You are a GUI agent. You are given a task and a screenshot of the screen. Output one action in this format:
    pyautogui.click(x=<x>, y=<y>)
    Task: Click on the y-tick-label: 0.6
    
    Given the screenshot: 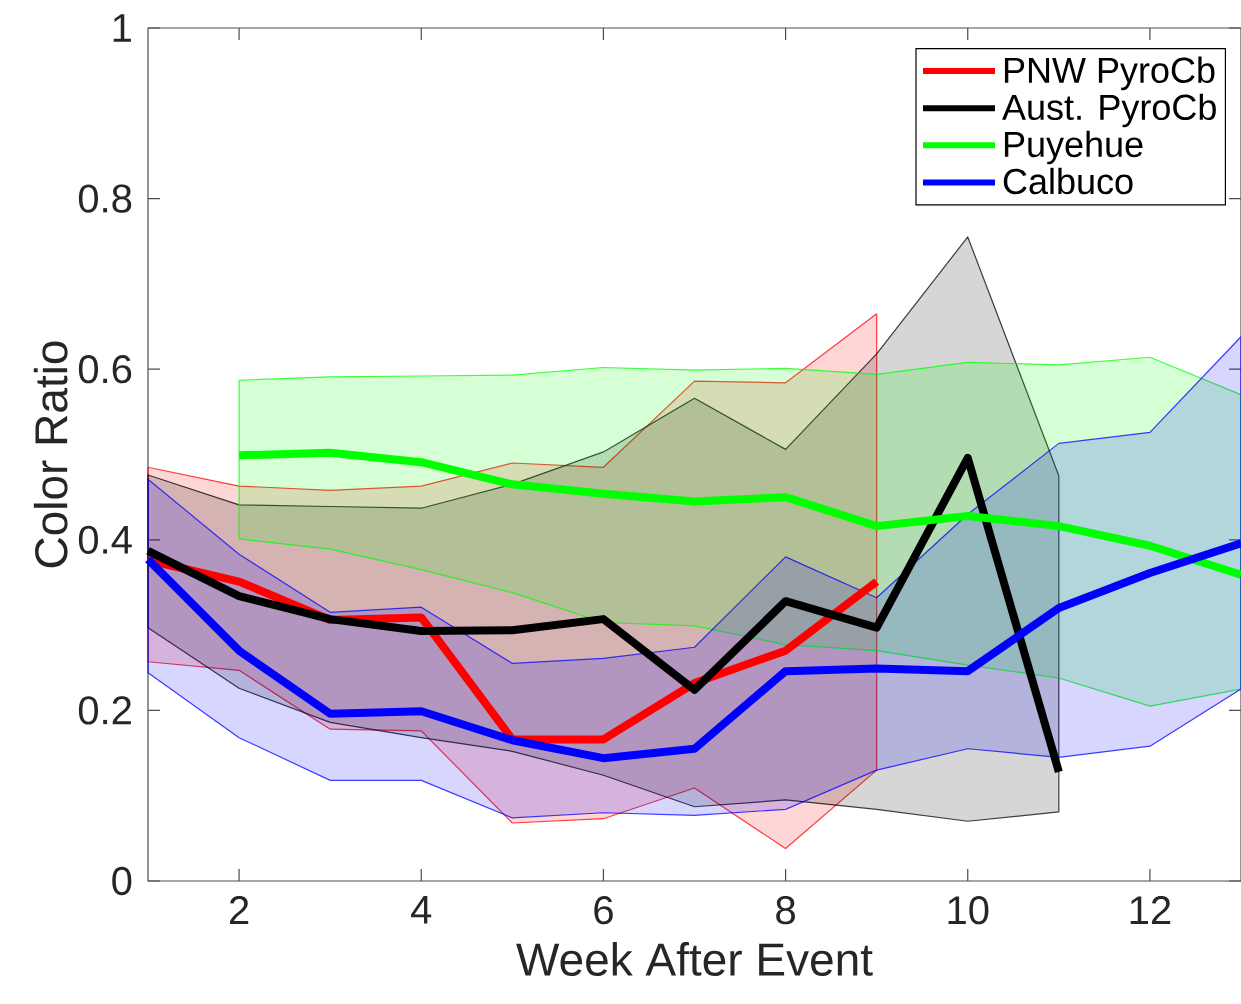 What is the action you would take?
    pyautogui.click(x=105, y=369)
    